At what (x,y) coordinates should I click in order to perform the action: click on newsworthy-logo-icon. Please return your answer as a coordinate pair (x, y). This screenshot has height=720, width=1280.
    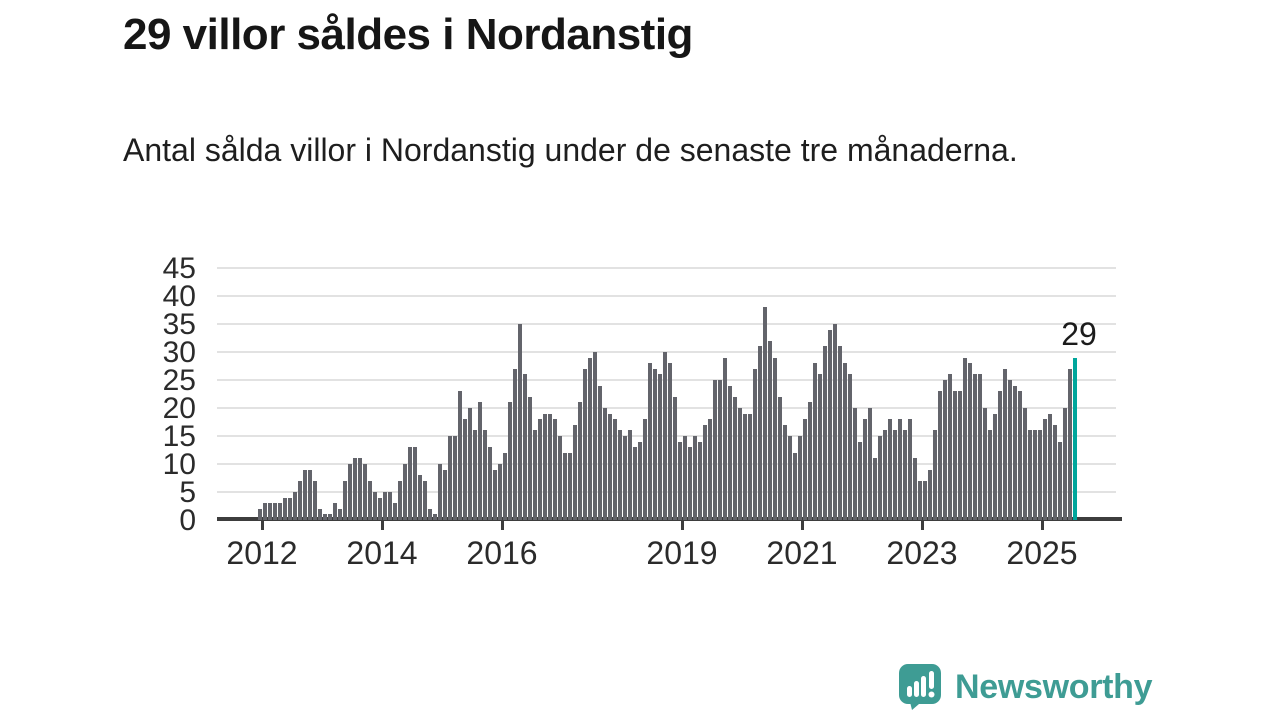
    Looking at the image, I should click on (920, 687).